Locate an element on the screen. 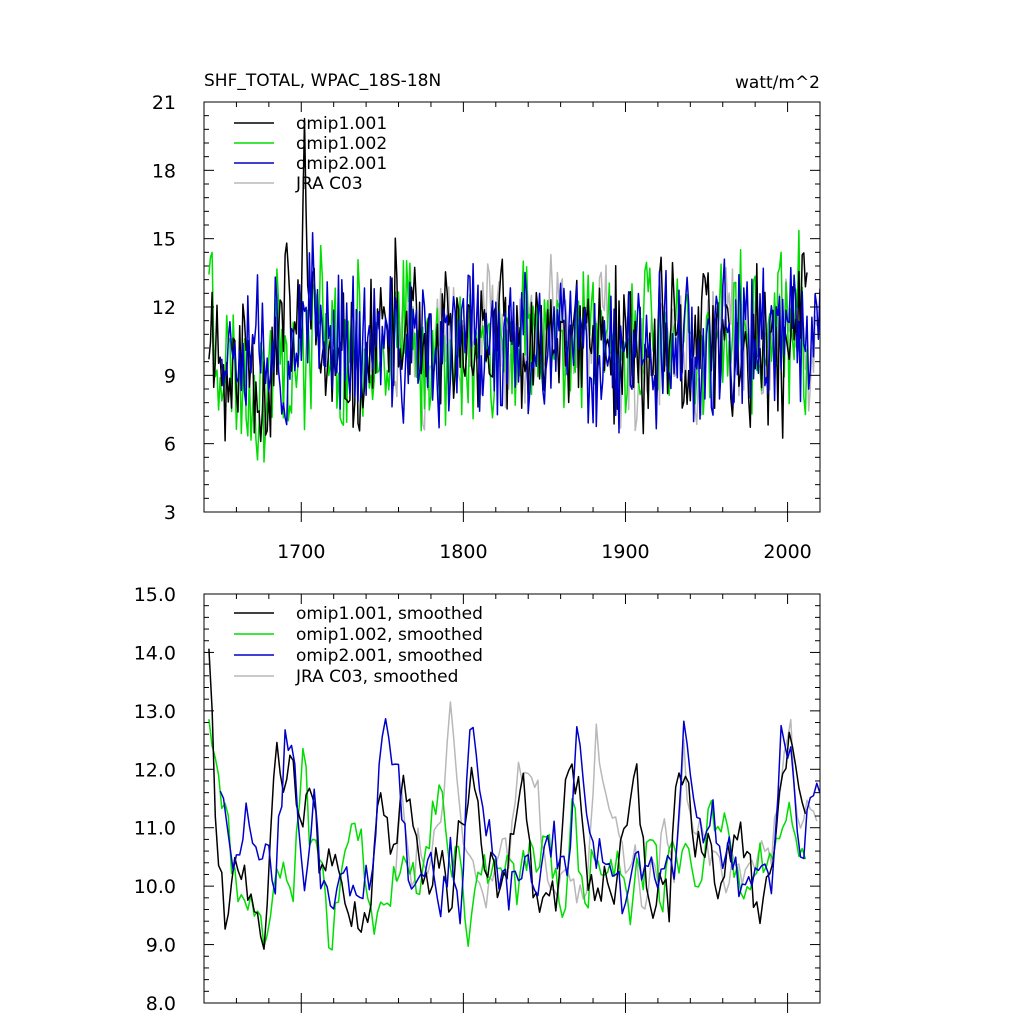 This screenshot has height=1024, width=1024. y-tick-label: 8.0 is located at coordinates (161, 1004).